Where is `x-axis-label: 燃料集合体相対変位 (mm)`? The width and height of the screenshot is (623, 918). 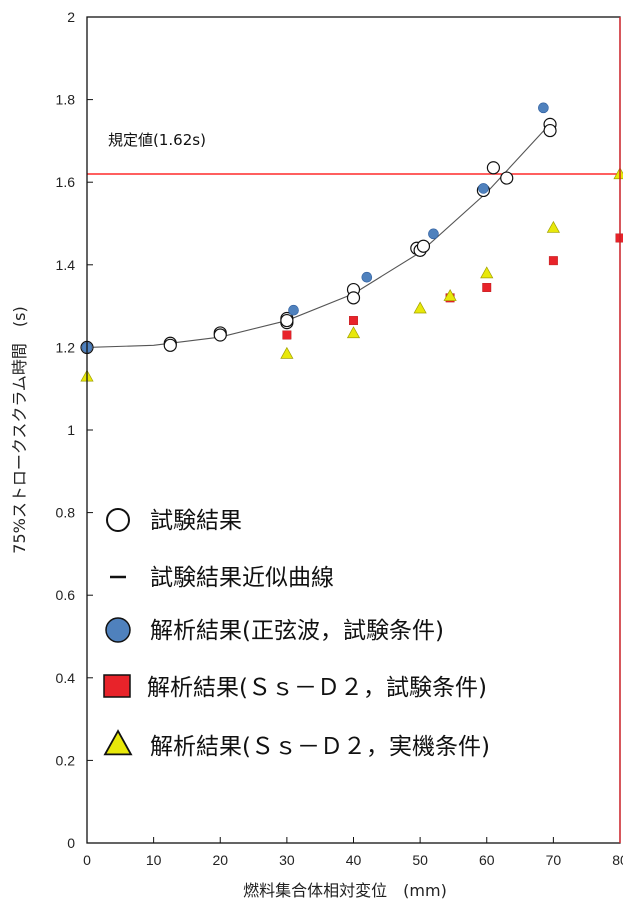 x-axis-label: 燃料集合体相対変位 (mm) is located at coordinates (345, 890).